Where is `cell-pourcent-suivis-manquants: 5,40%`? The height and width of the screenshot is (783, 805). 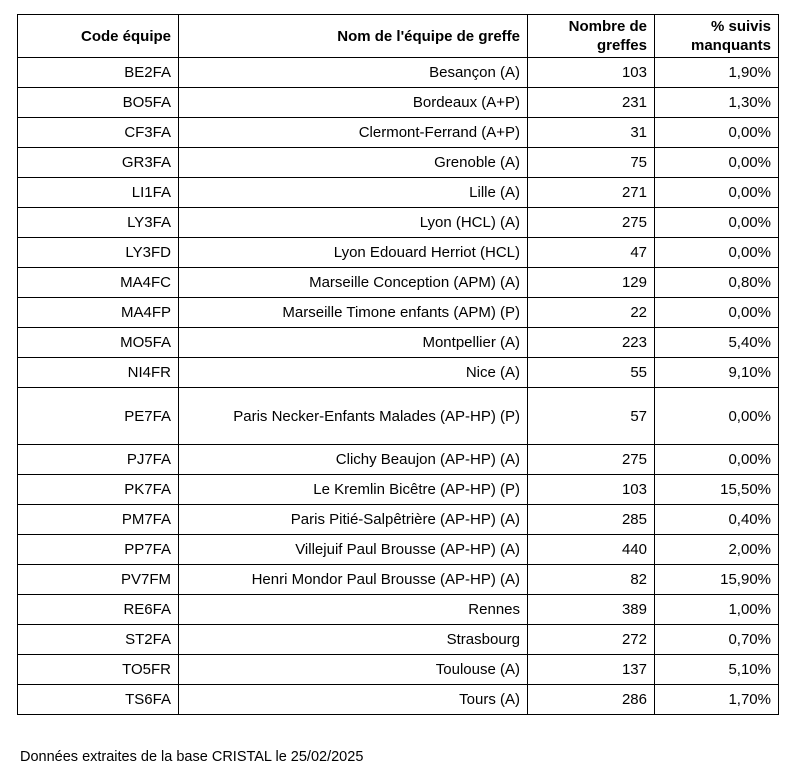
cell-pourcent-suivis-manquants: 5,40% is located at coordinates (716, 342).